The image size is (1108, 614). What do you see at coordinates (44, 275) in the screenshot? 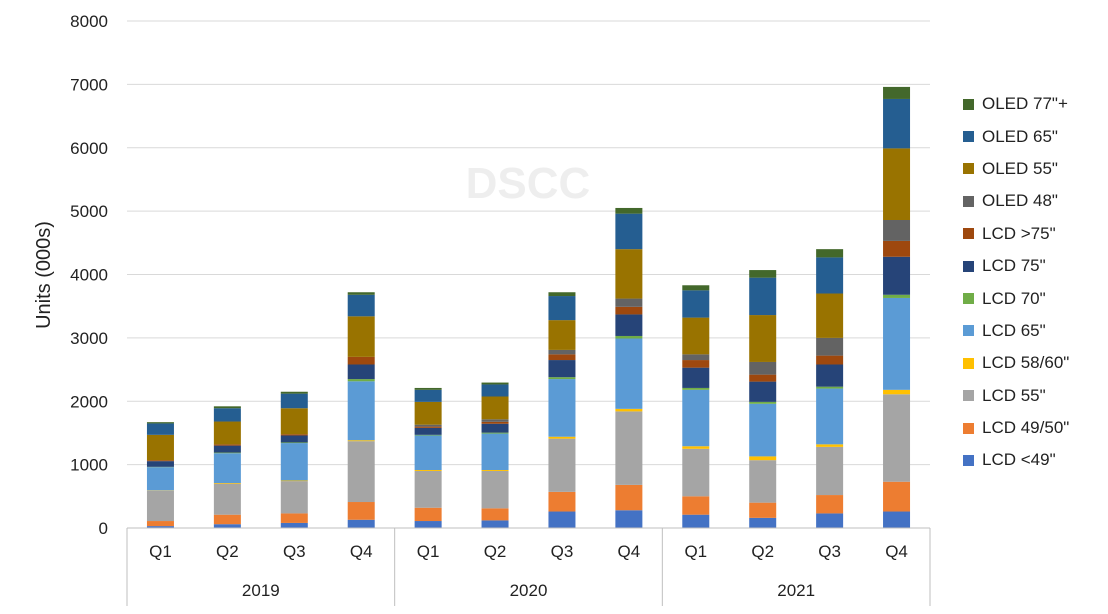
I see `y-axis-label: Units (000s)` at bounding box center [44, 275].